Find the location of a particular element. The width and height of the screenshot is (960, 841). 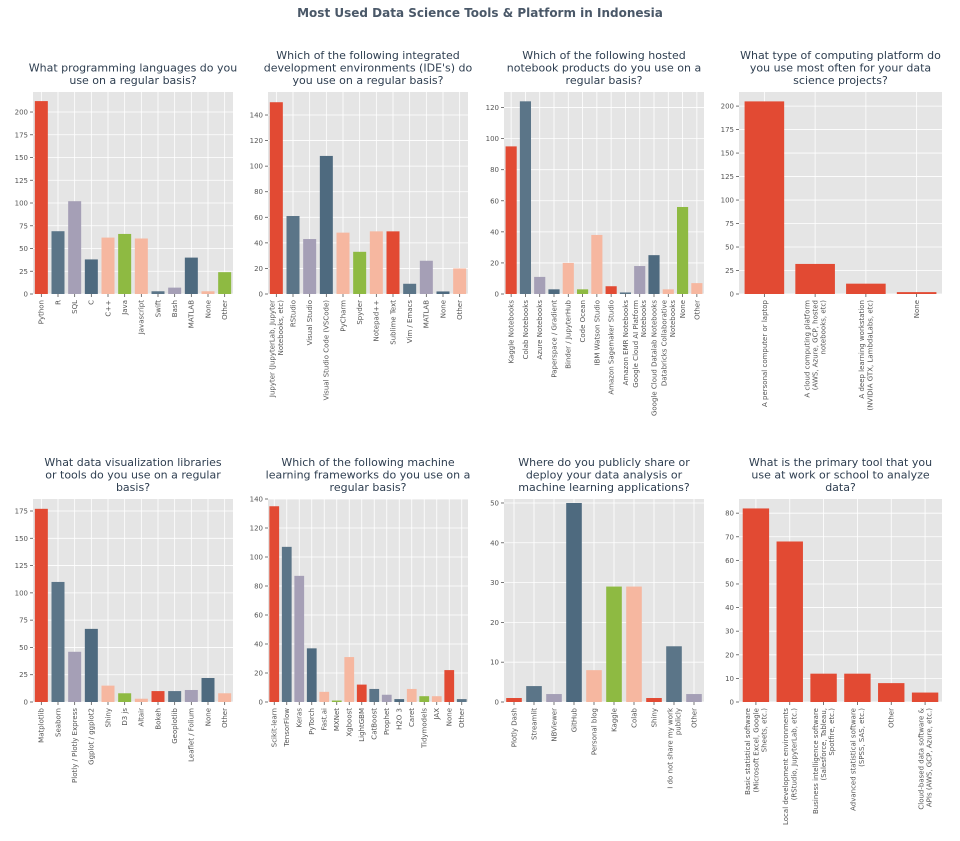

x-tick-text: Leaflet / Folium is located at coordinates (192, 735).